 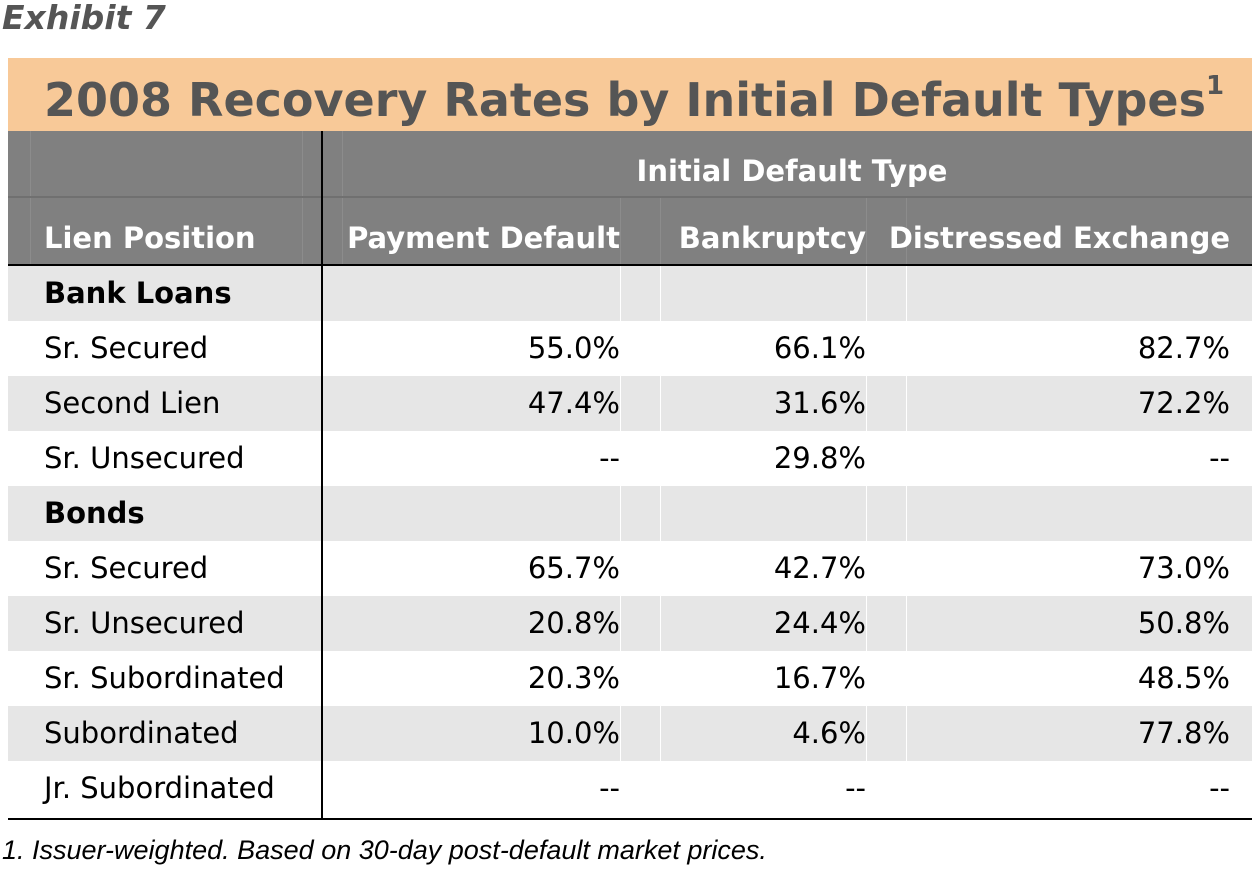 I want to click on payment-default-value: 10.0%, so click(x=573, y=733).